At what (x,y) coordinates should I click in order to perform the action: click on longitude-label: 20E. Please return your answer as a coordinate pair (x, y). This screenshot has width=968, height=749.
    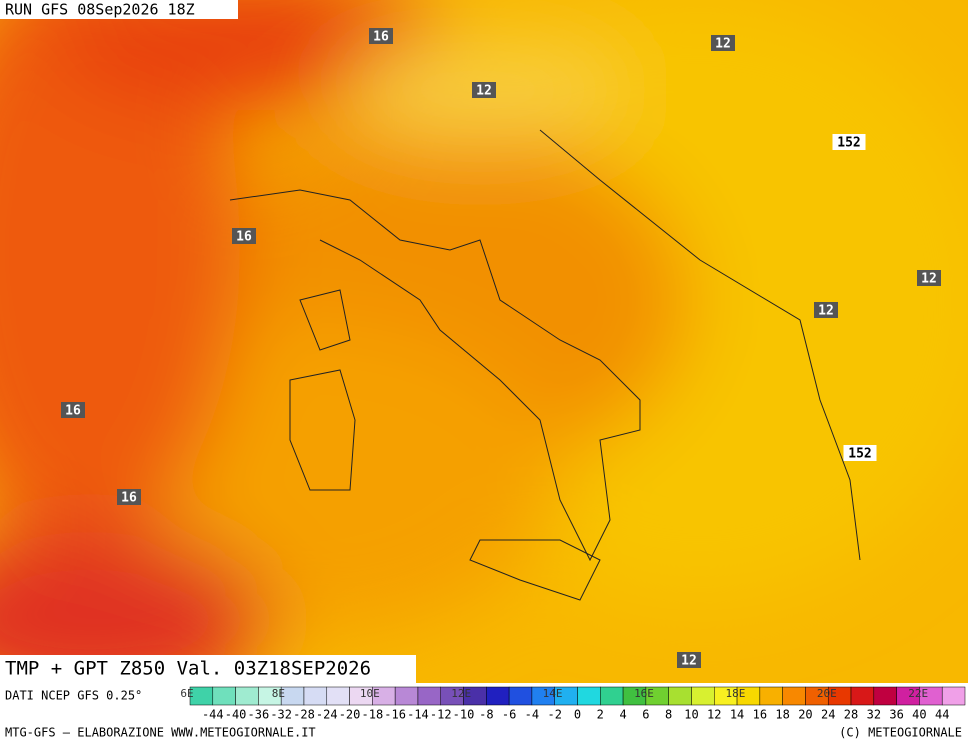
    Looking at the image, I should click on (827, 693).